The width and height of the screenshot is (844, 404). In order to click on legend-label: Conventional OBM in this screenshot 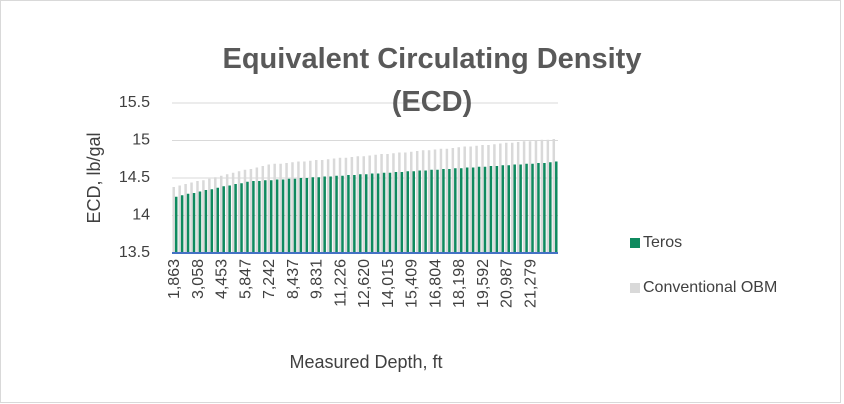, I will do `click(710, 287)`.